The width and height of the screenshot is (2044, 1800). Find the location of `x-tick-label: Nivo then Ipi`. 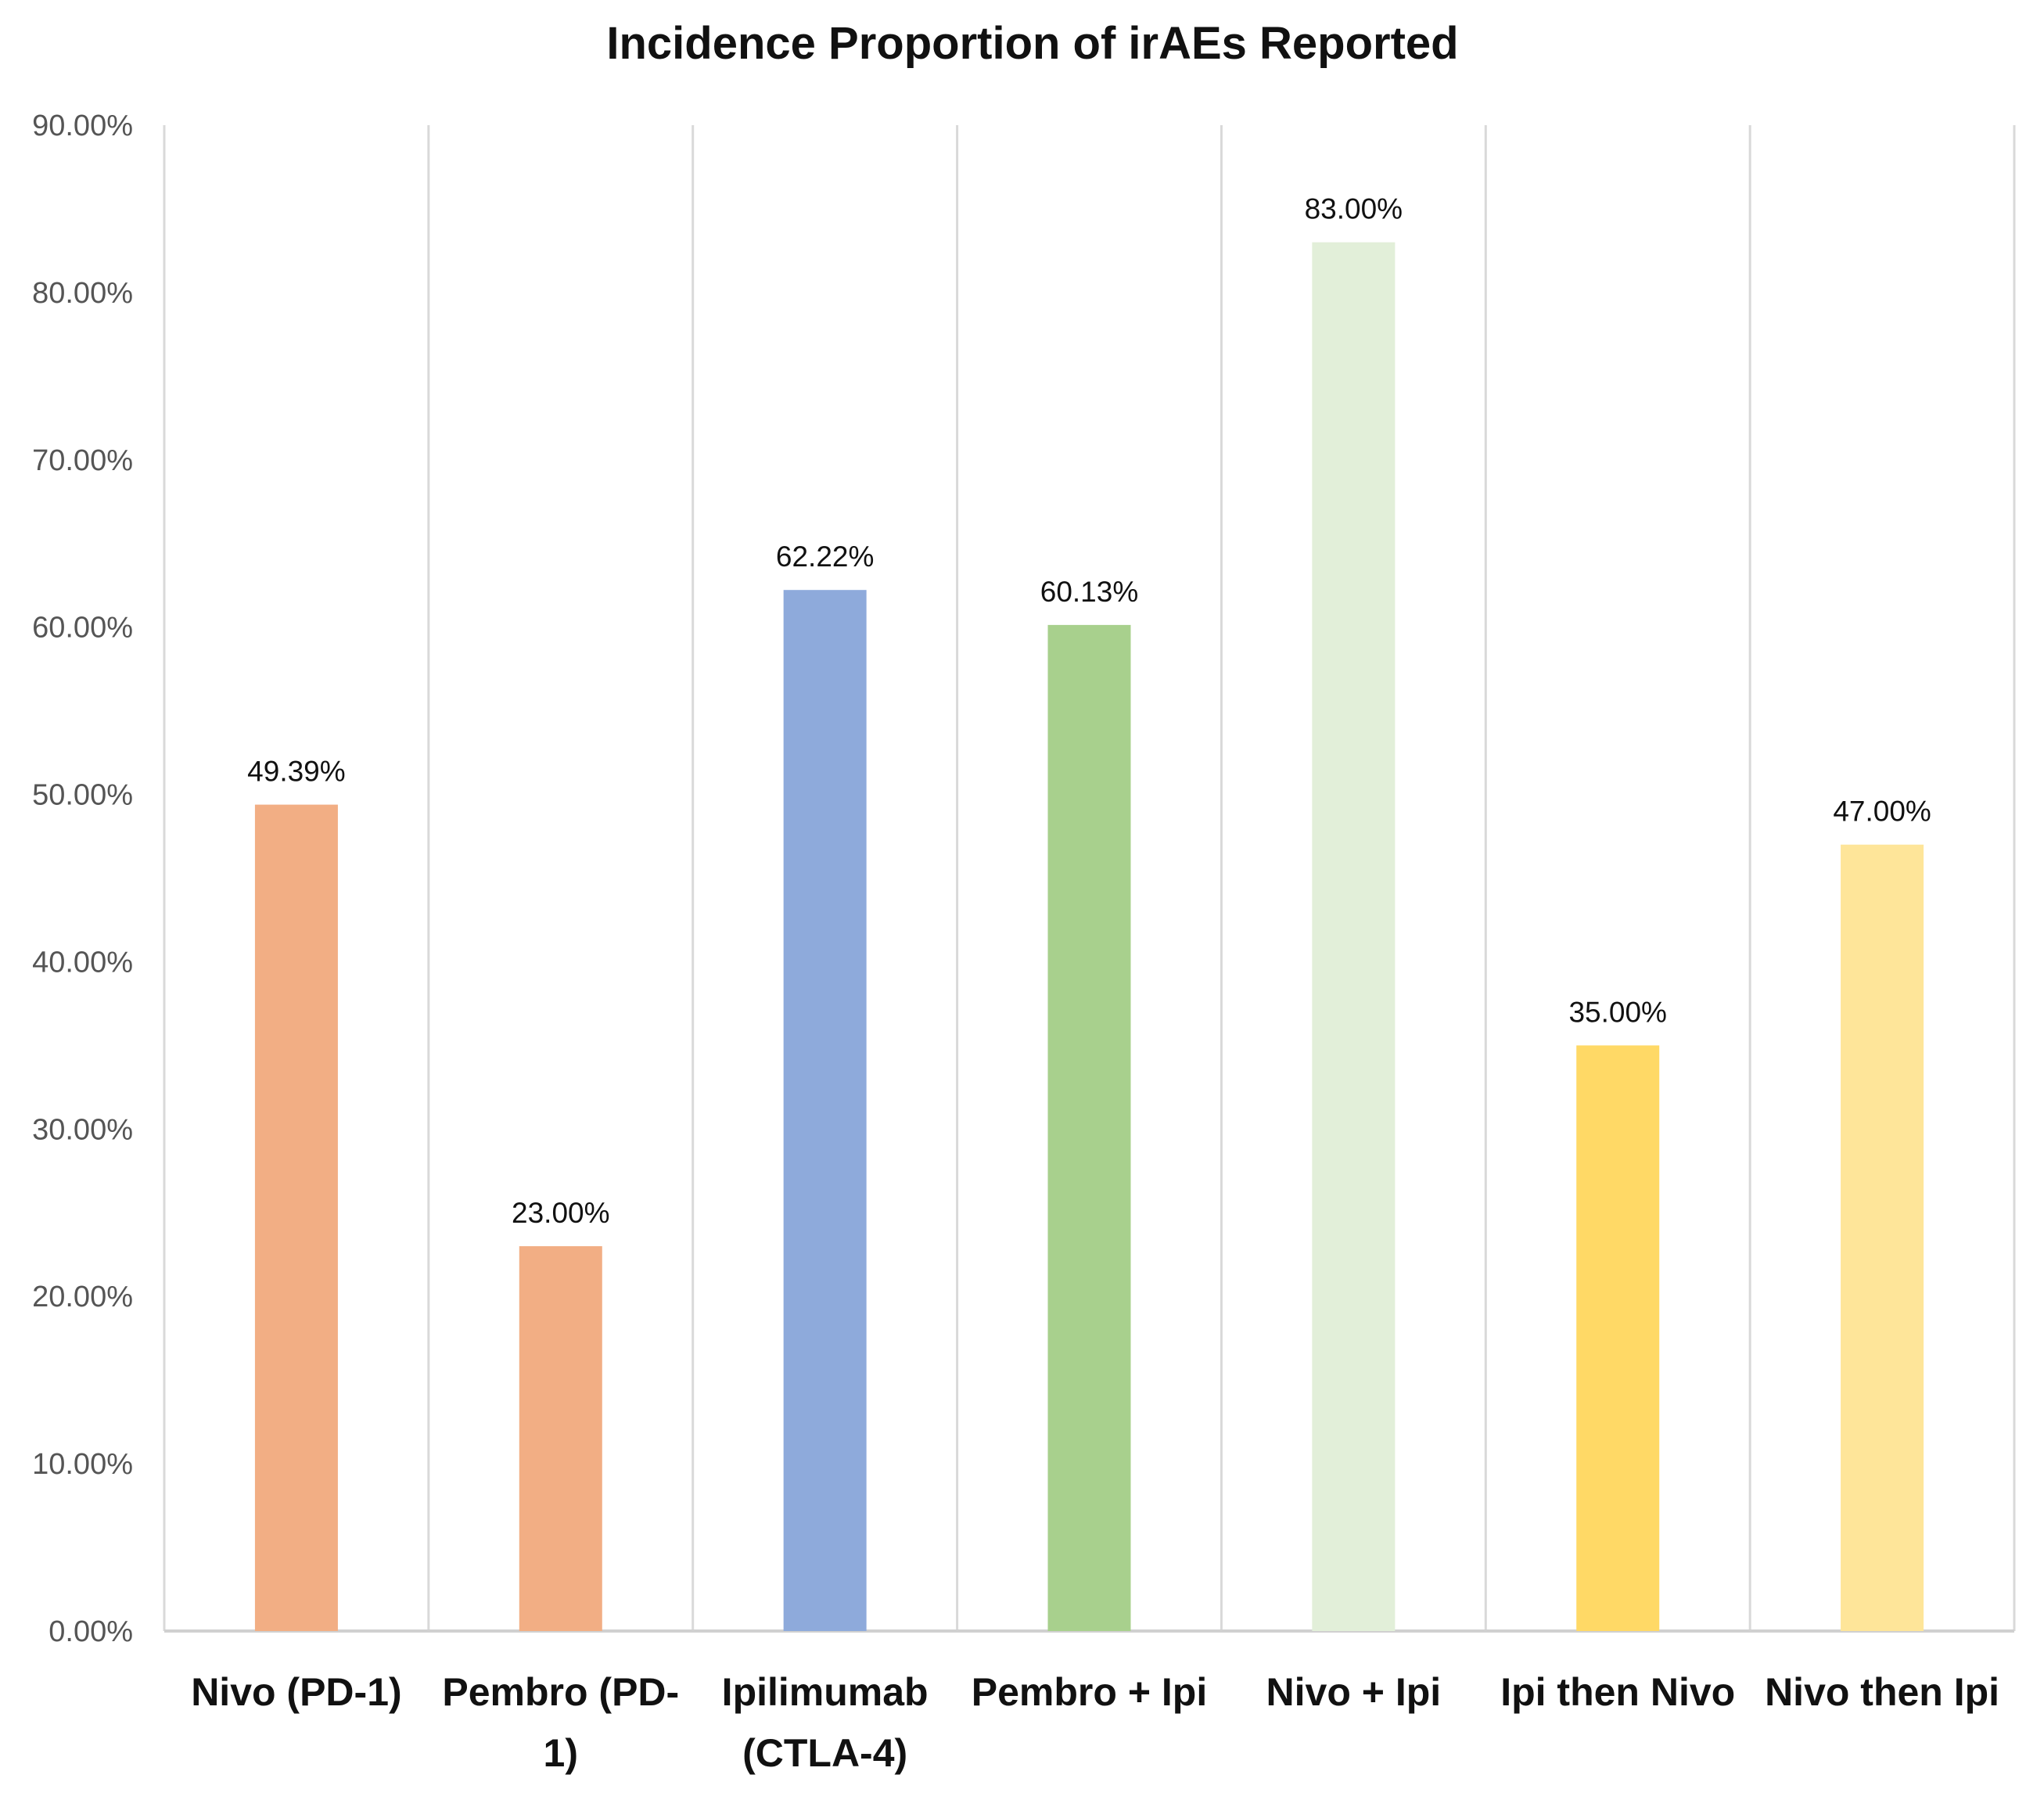

x-tick-label: Nivo then Ipi is located at coordinates (1882, 1692).